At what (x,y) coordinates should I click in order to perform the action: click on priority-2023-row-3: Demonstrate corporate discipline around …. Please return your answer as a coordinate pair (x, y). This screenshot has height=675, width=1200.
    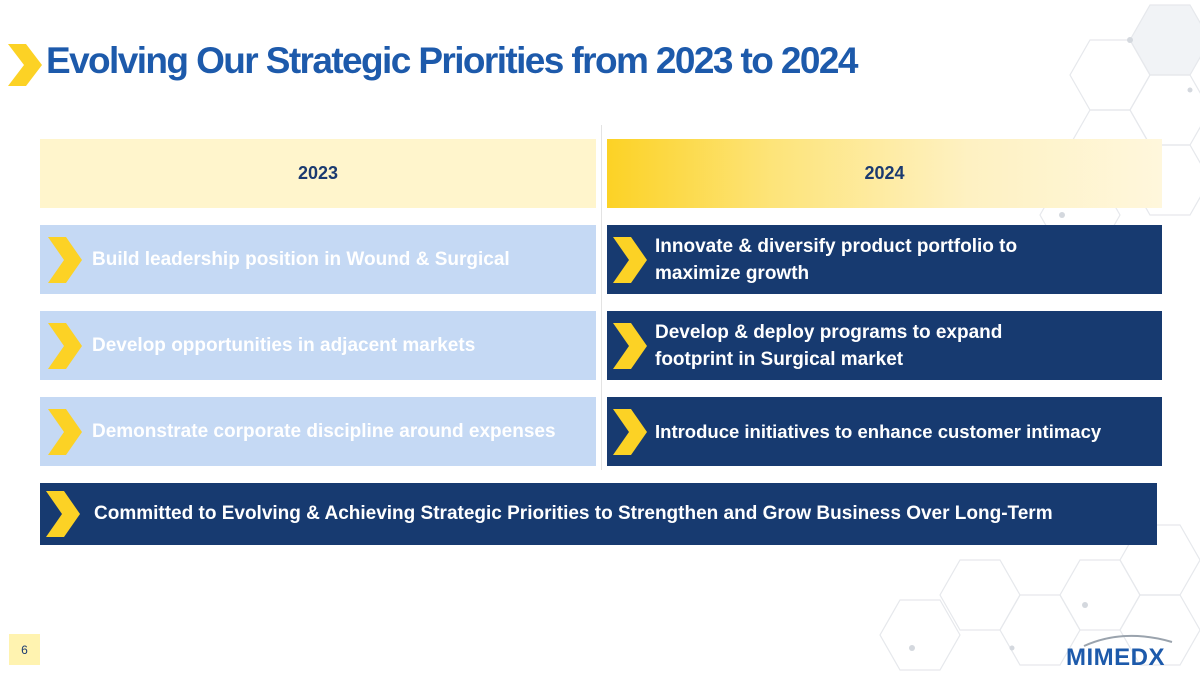
    Looking at the image, I should click on (318, 431).